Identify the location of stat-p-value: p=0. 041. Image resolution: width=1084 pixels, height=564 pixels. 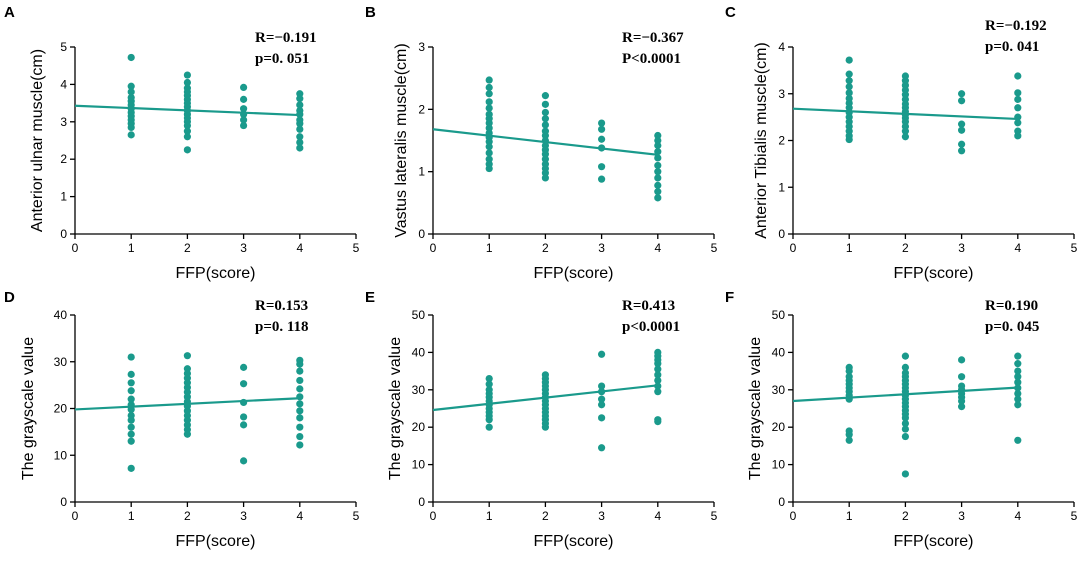
(1012, 47).